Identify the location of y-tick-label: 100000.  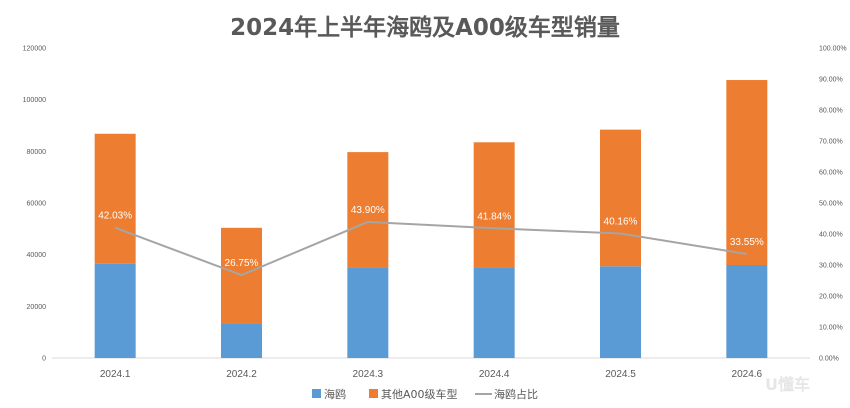
(34, 100).